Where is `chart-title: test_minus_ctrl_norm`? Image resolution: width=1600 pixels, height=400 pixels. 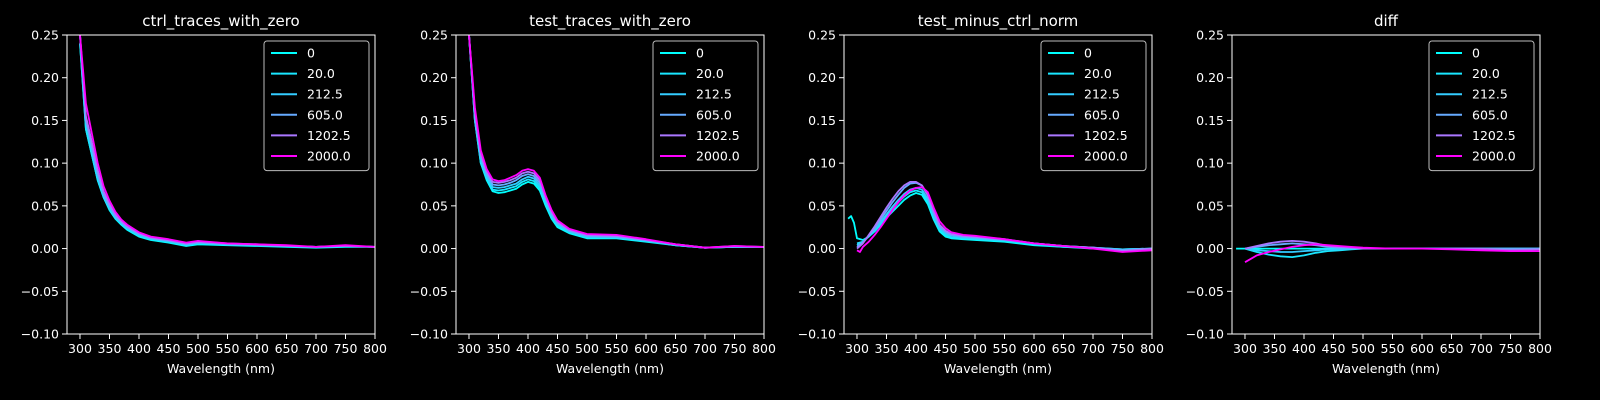 chart-title: test_minus_ctrl_norm is located at coordinates (998, 21).